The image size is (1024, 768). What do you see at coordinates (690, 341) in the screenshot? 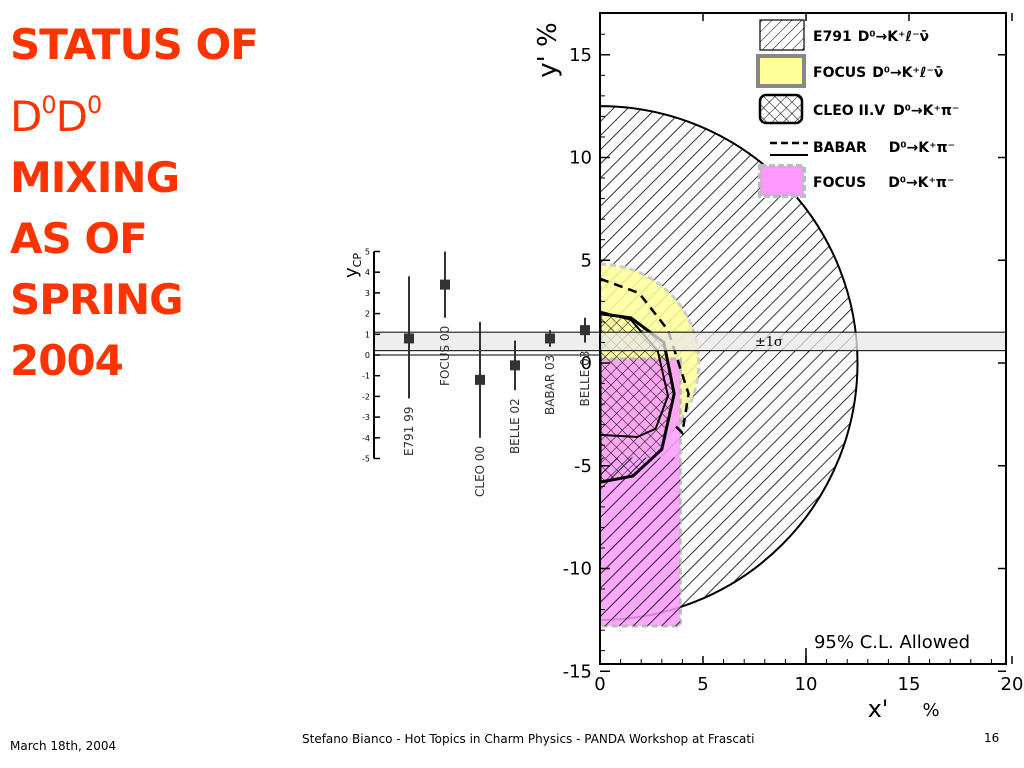
I see `one-sigma-band` at bounding box center [690, 341].